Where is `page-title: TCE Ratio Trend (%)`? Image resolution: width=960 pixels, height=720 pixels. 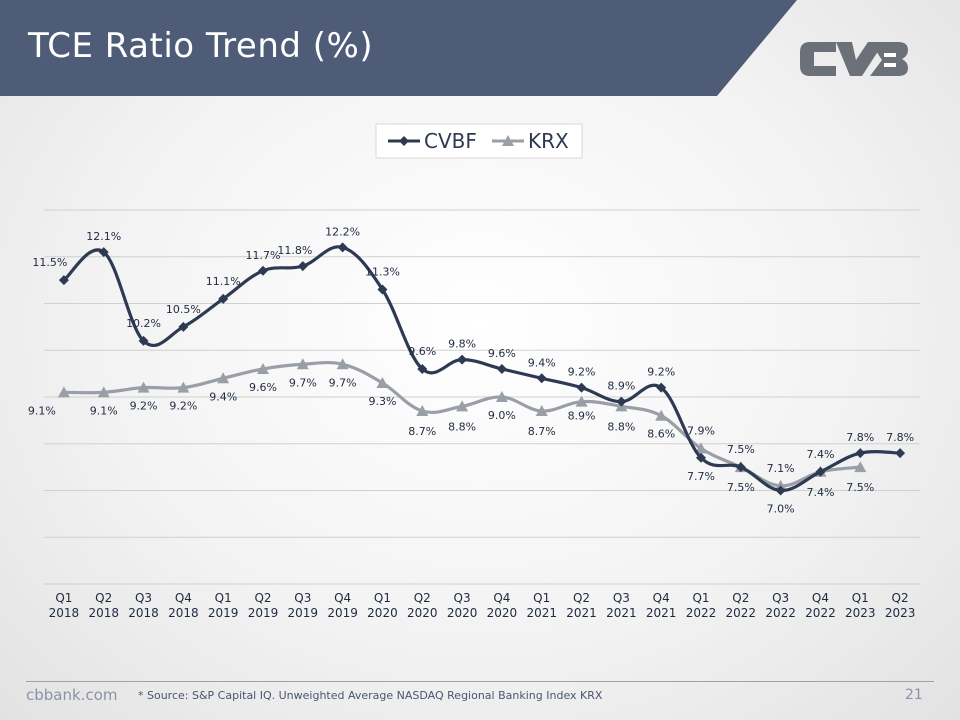
page-title: TCE Ratio Trend (%) is located at coordinates (201, 46).